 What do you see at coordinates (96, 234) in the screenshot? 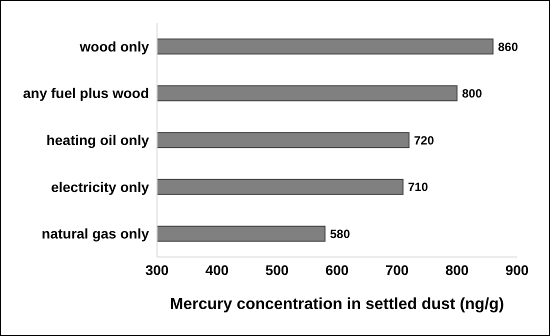
I see `y-tick-label: natural gas only` at bounding box center [96, 234].